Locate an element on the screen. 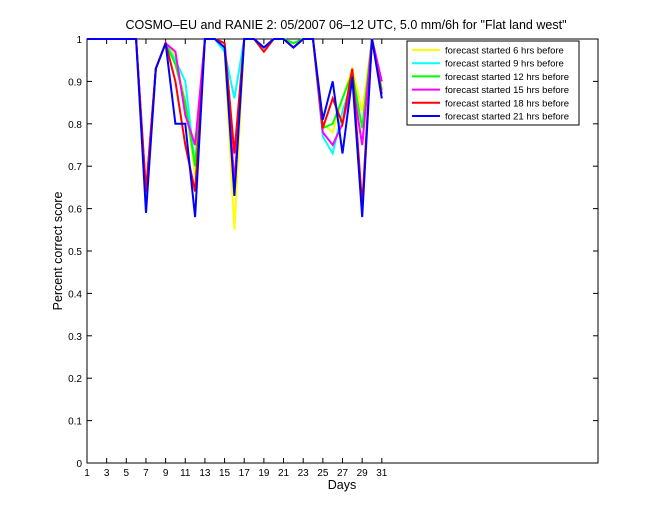  x-tick-label: 31 is located at coordinates (382, 473).